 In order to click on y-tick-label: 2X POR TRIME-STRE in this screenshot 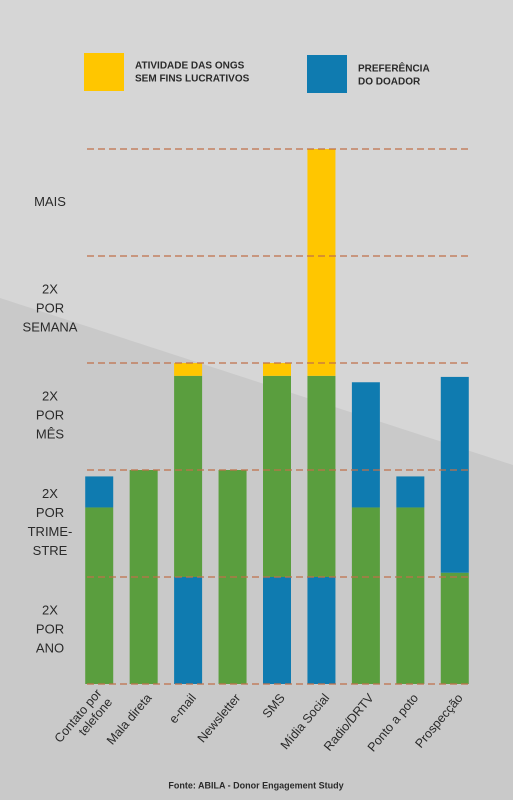, I will do `click(50, 522)`.